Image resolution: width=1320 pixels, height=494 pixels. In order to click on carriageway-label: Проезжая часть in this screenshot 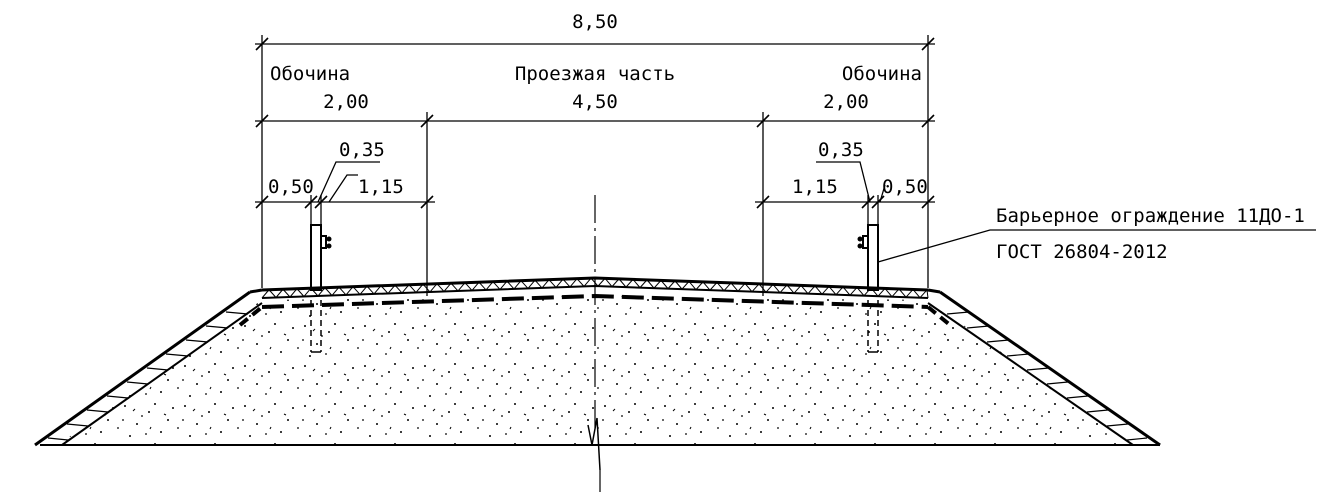, I will do `click(595, 74)`.